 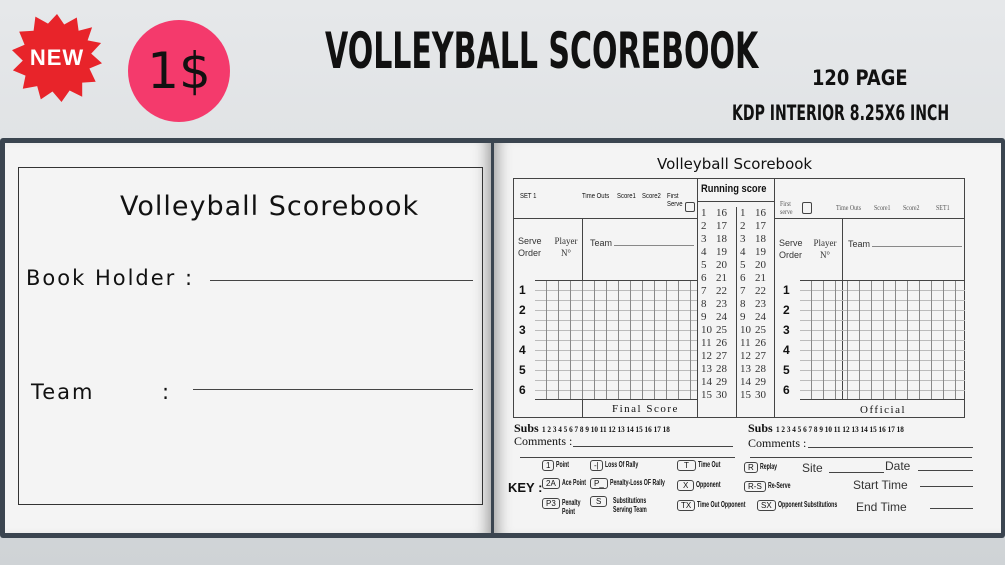 I want to click on running-score-number: 26, so click(x=760, y=343).